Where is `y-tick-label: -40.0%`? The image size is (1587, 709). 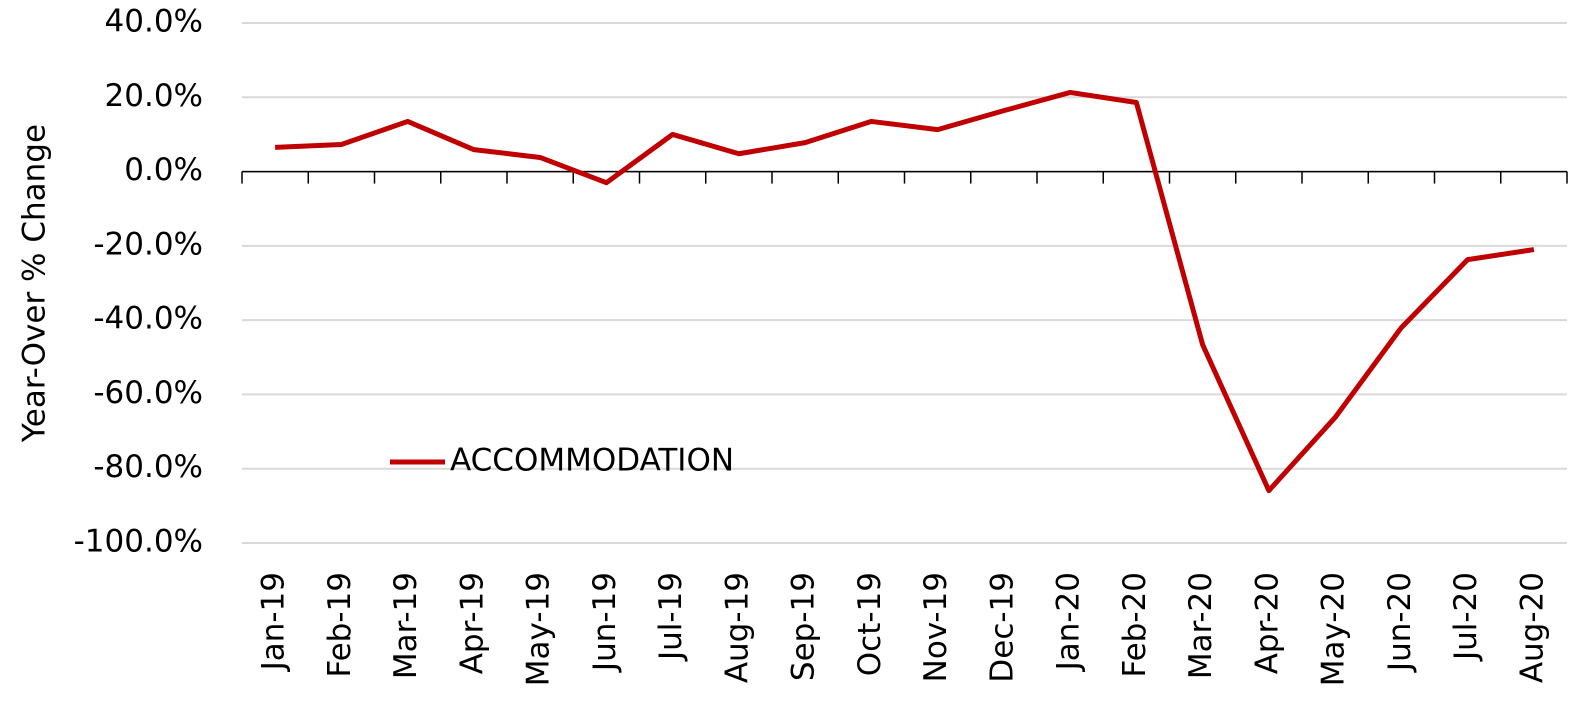
y-tick-label: -40.0% is located at coordinates (148, 319).